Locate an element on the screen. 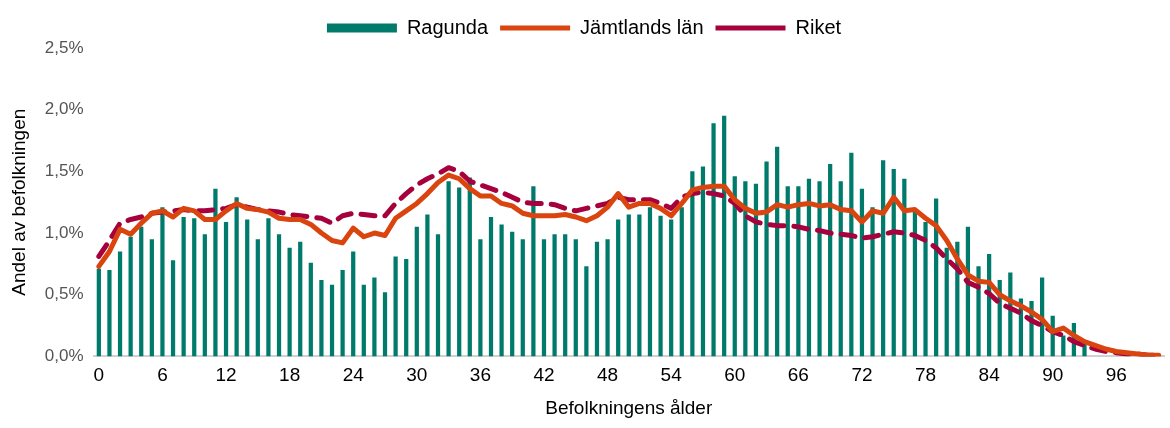 Image resolution: width=1170 pixels, height=428 pixels. y-tick-label: 2,5% is located at coordinates (64, 47).